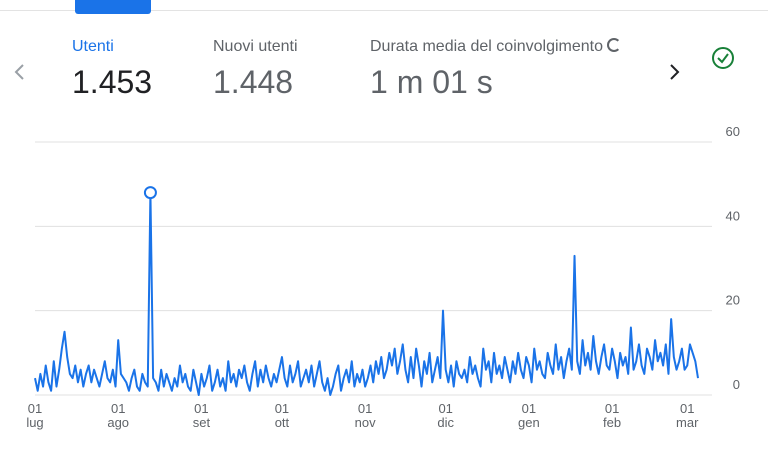  I want to click on x-tick-label: 01 mar, so click(687, 415).